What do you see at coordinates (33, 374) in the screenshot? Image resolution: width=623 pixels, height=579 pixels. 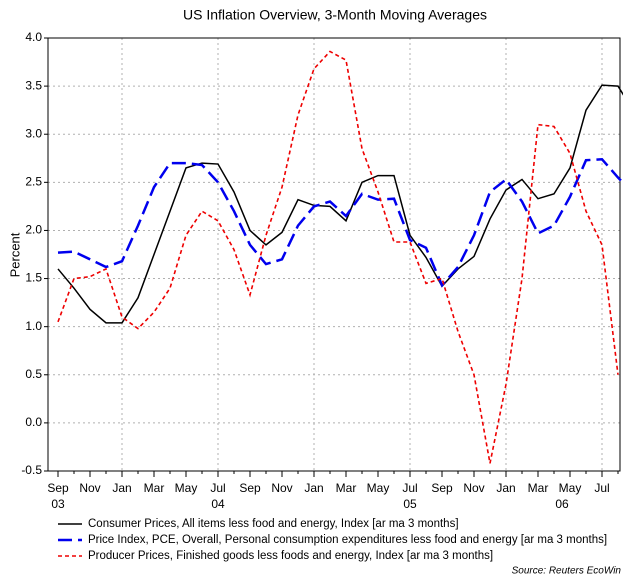 I see `y-tick-label: 0.5` at bounding box center [33, 374].